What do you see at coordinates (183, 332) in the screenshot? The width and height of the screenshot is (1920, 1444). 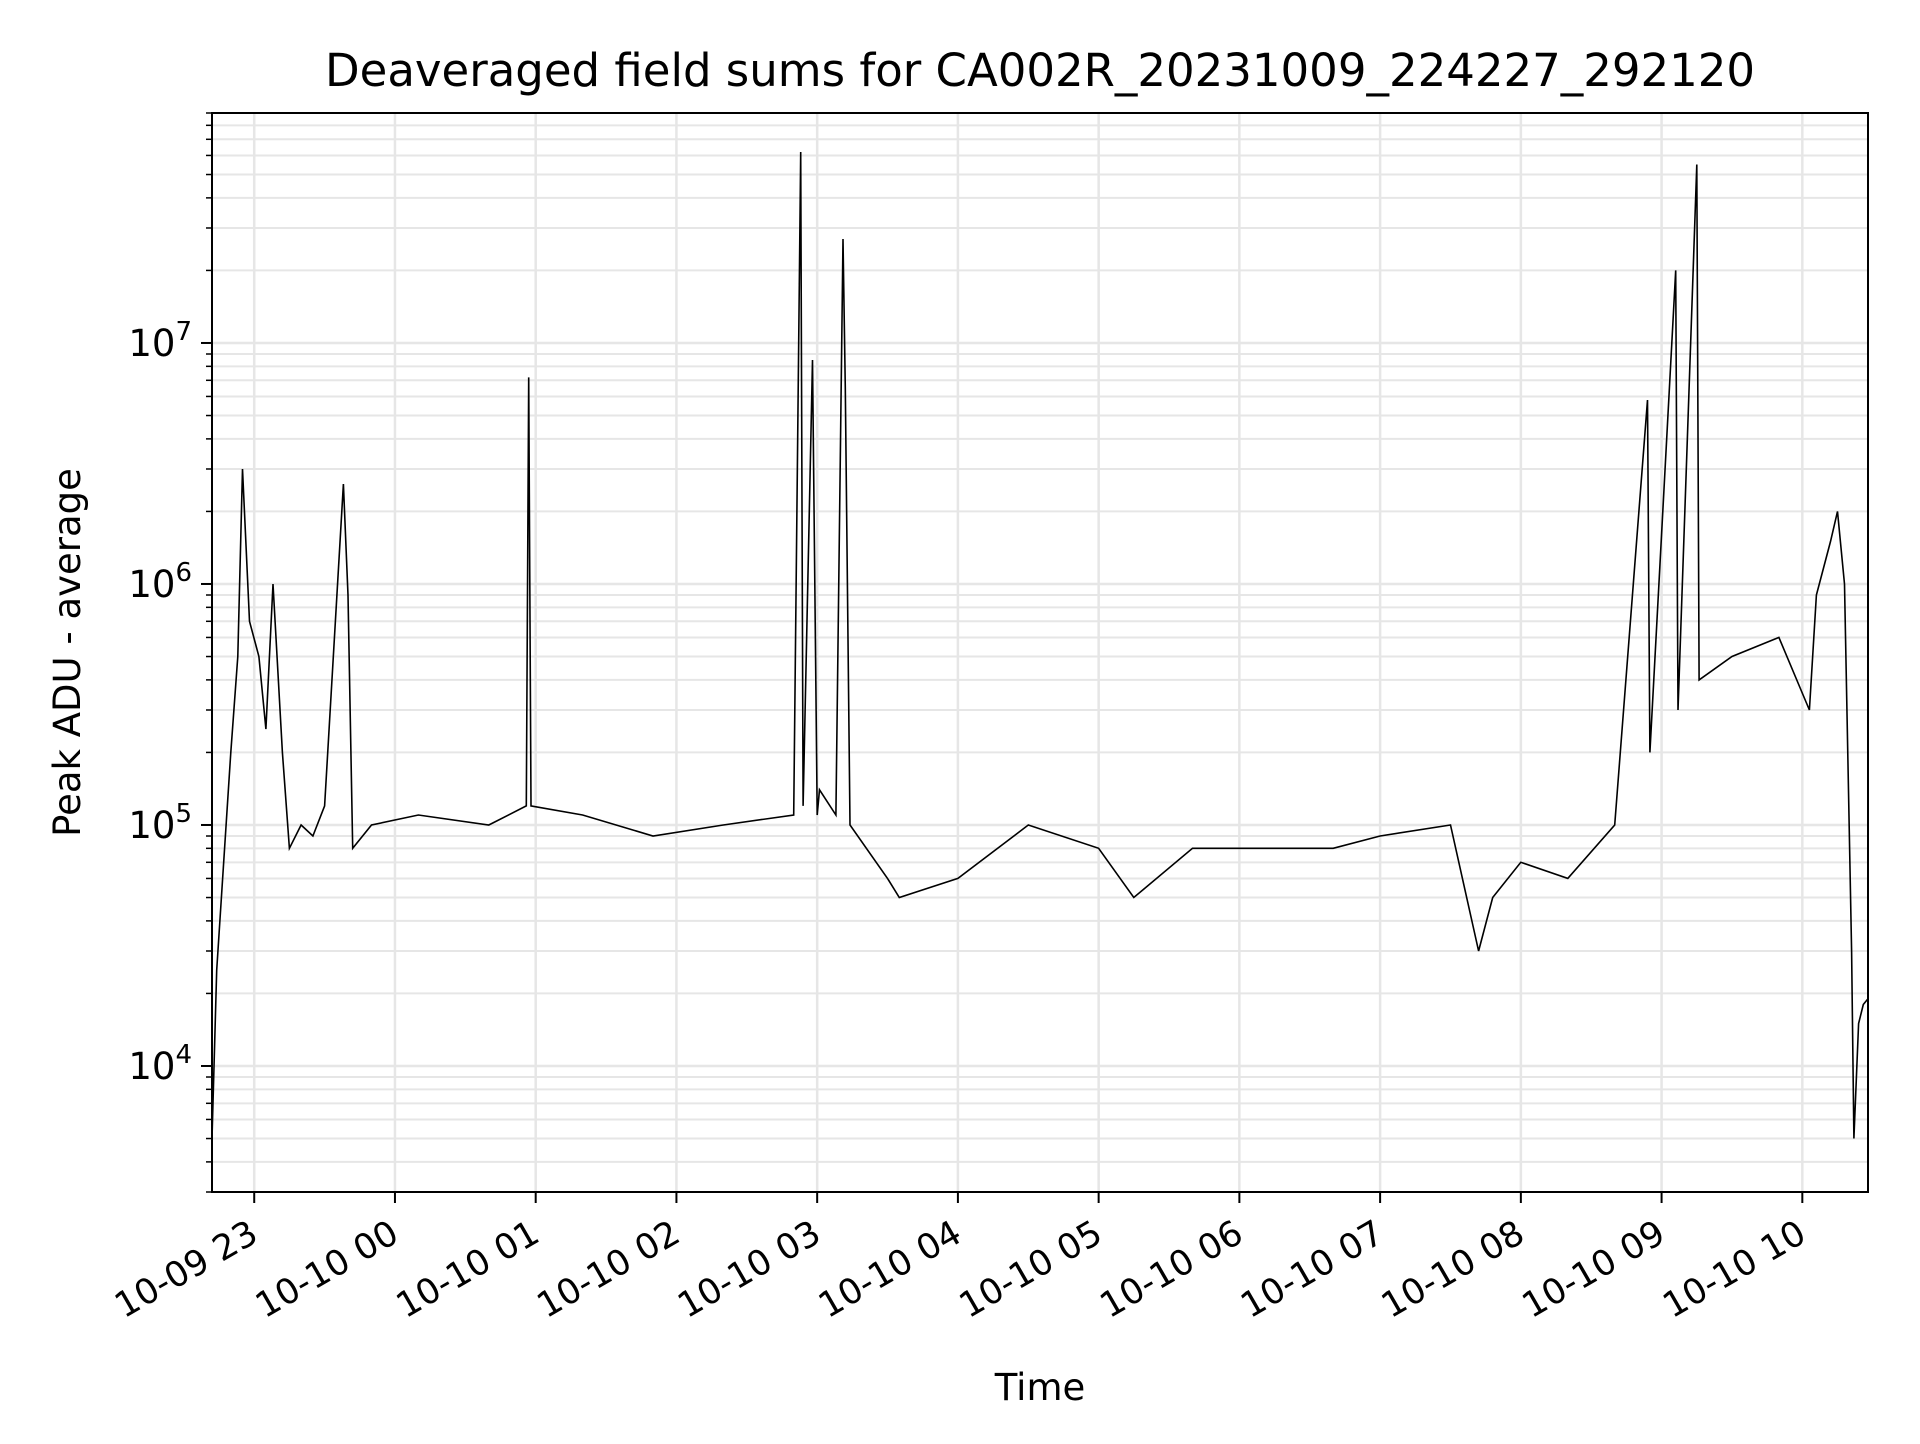 I see `y-tick-exponent: 7` at bounding box center [183, 332].